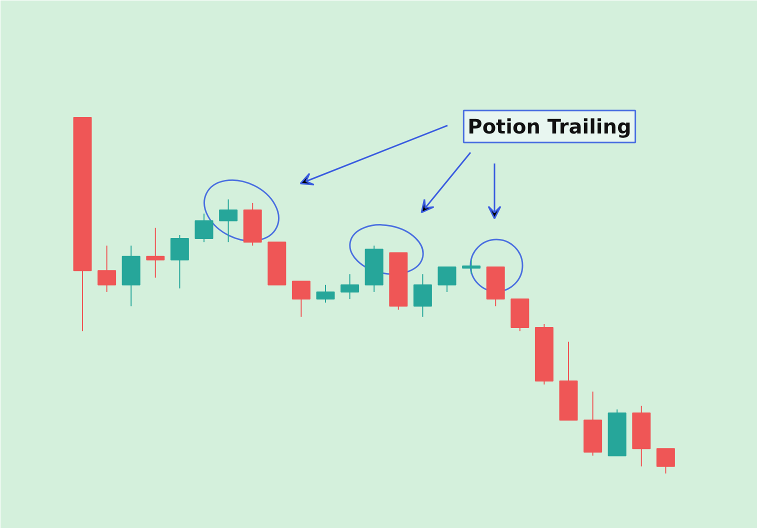  What do you see at coordinates (550, 126) in the screenshot?
I see `annotation: Potion Trailing` at bounding box center [550, 126].